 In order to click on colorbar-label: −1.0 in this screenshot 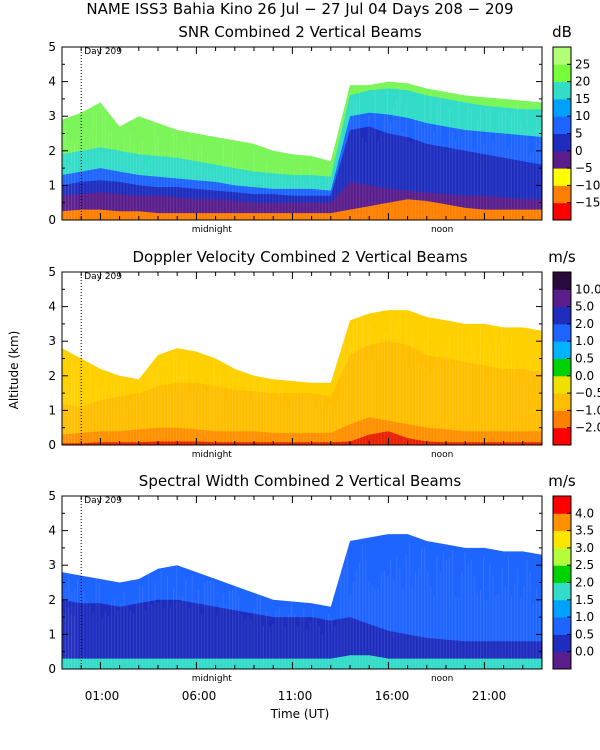, I will do `click(587, 410)`.